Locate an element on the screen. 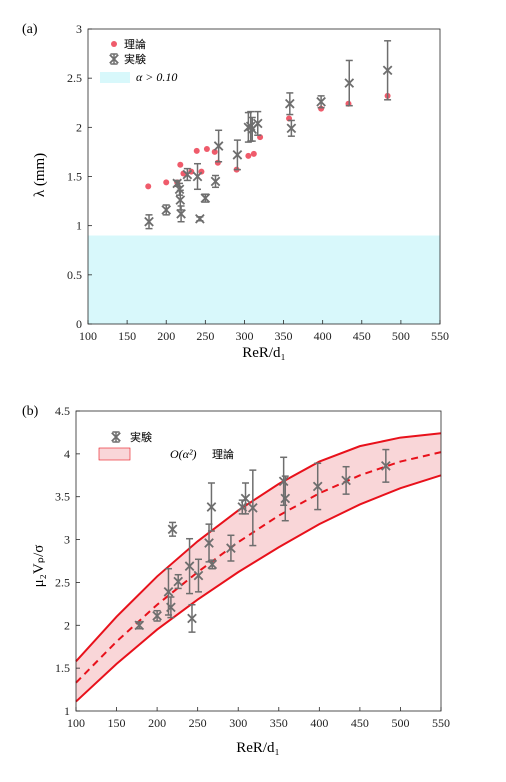 This screenshot has height=782, width=506. panel-label-b: (b) is located at coordinates (30, 411).